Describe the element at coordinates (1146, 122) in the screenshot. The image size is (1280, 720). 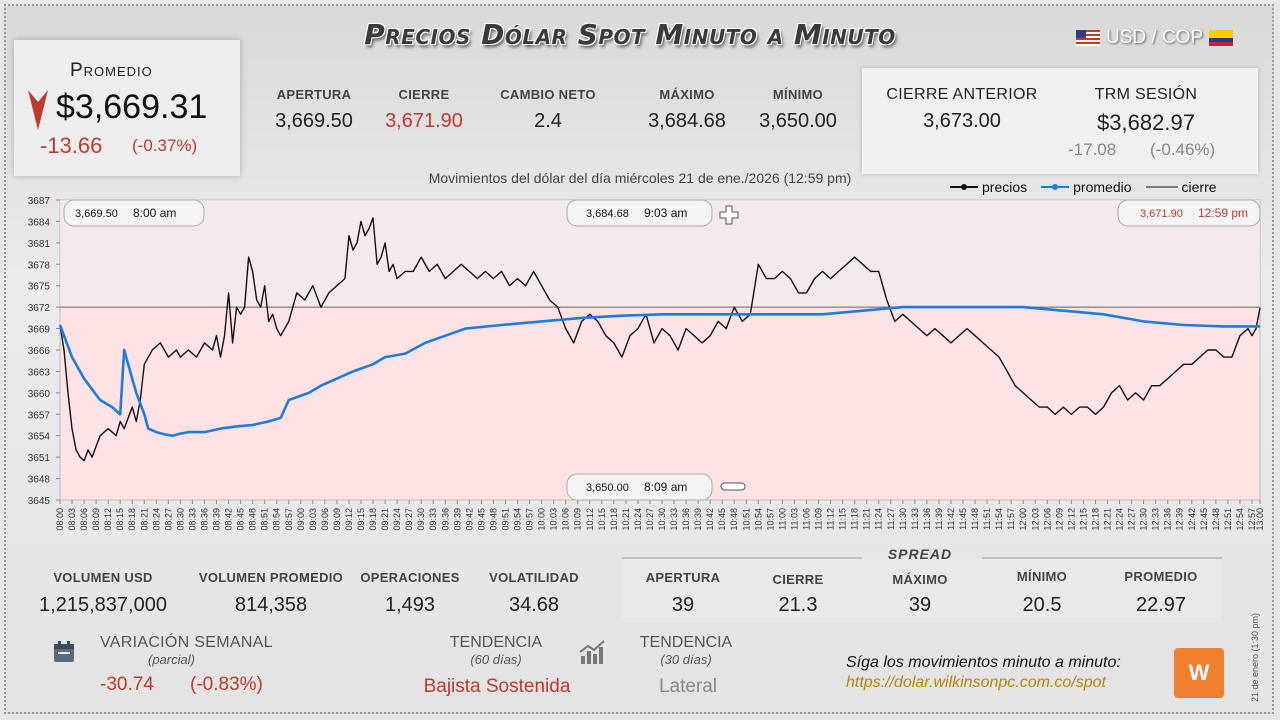
I see `trm-value: $3,682.97` at that location.